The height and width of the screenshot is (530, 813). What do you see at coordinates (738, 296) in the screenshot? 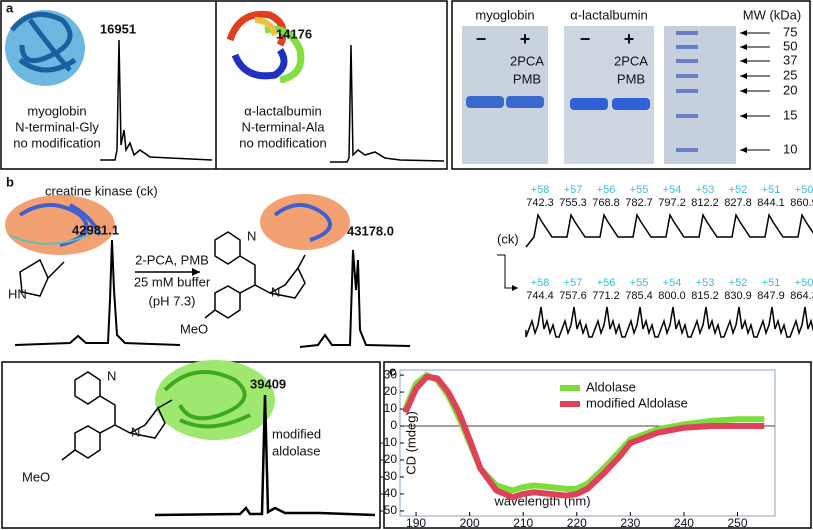
I see `mz-label: 830.9` at bounding box center [738, 296].